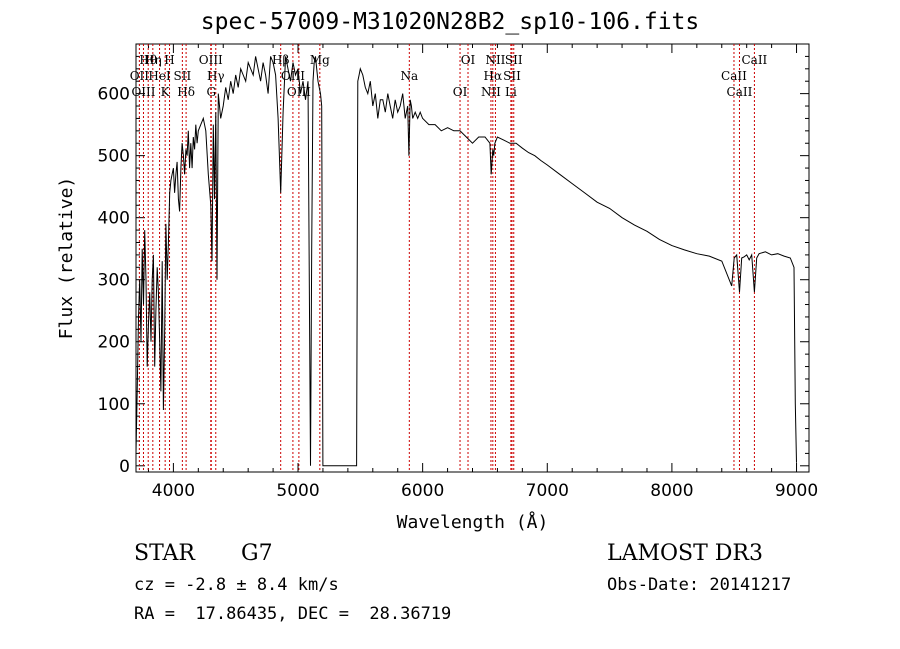 The image size is (900, 649). What do you see at coordinates (493, 76) in the screenshot?
I see `spectral-line-label: Hα` at bounding box center [493, 76].